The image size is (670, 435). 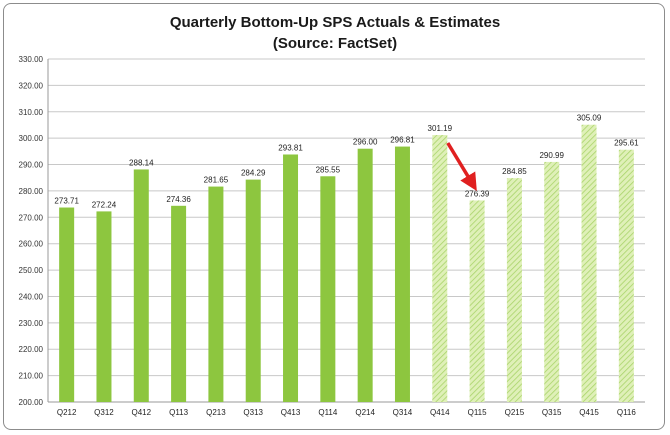 What do you see at coordinates (104, 204) in the screenshot?
I see `data-label: 272.24` at bounding box center [104, 204].